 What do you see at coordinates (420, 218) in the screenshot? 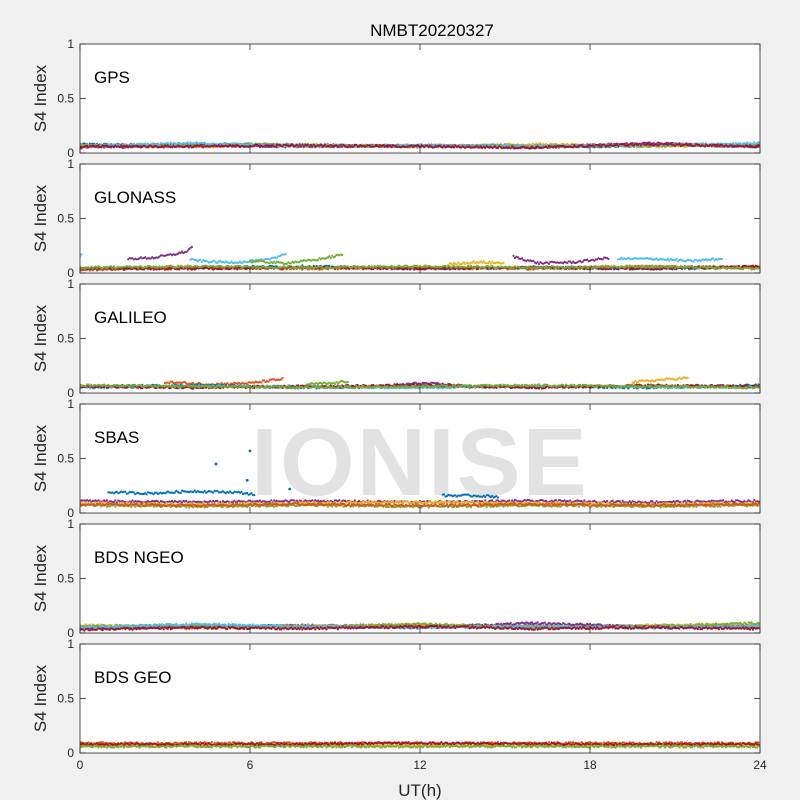
I see `axes-background` at bounding box center [420, 218].